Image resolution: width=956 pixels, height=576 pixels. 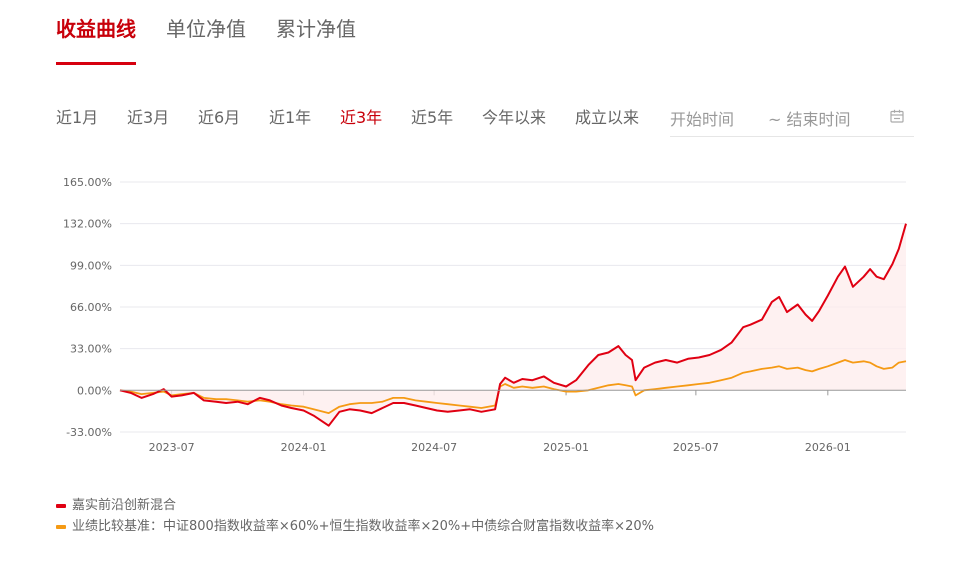 What do you see at coordinates (87, 182) in the screenshot?
I see `y-tick-label: 165.00%` at bounding box center [87, 182].